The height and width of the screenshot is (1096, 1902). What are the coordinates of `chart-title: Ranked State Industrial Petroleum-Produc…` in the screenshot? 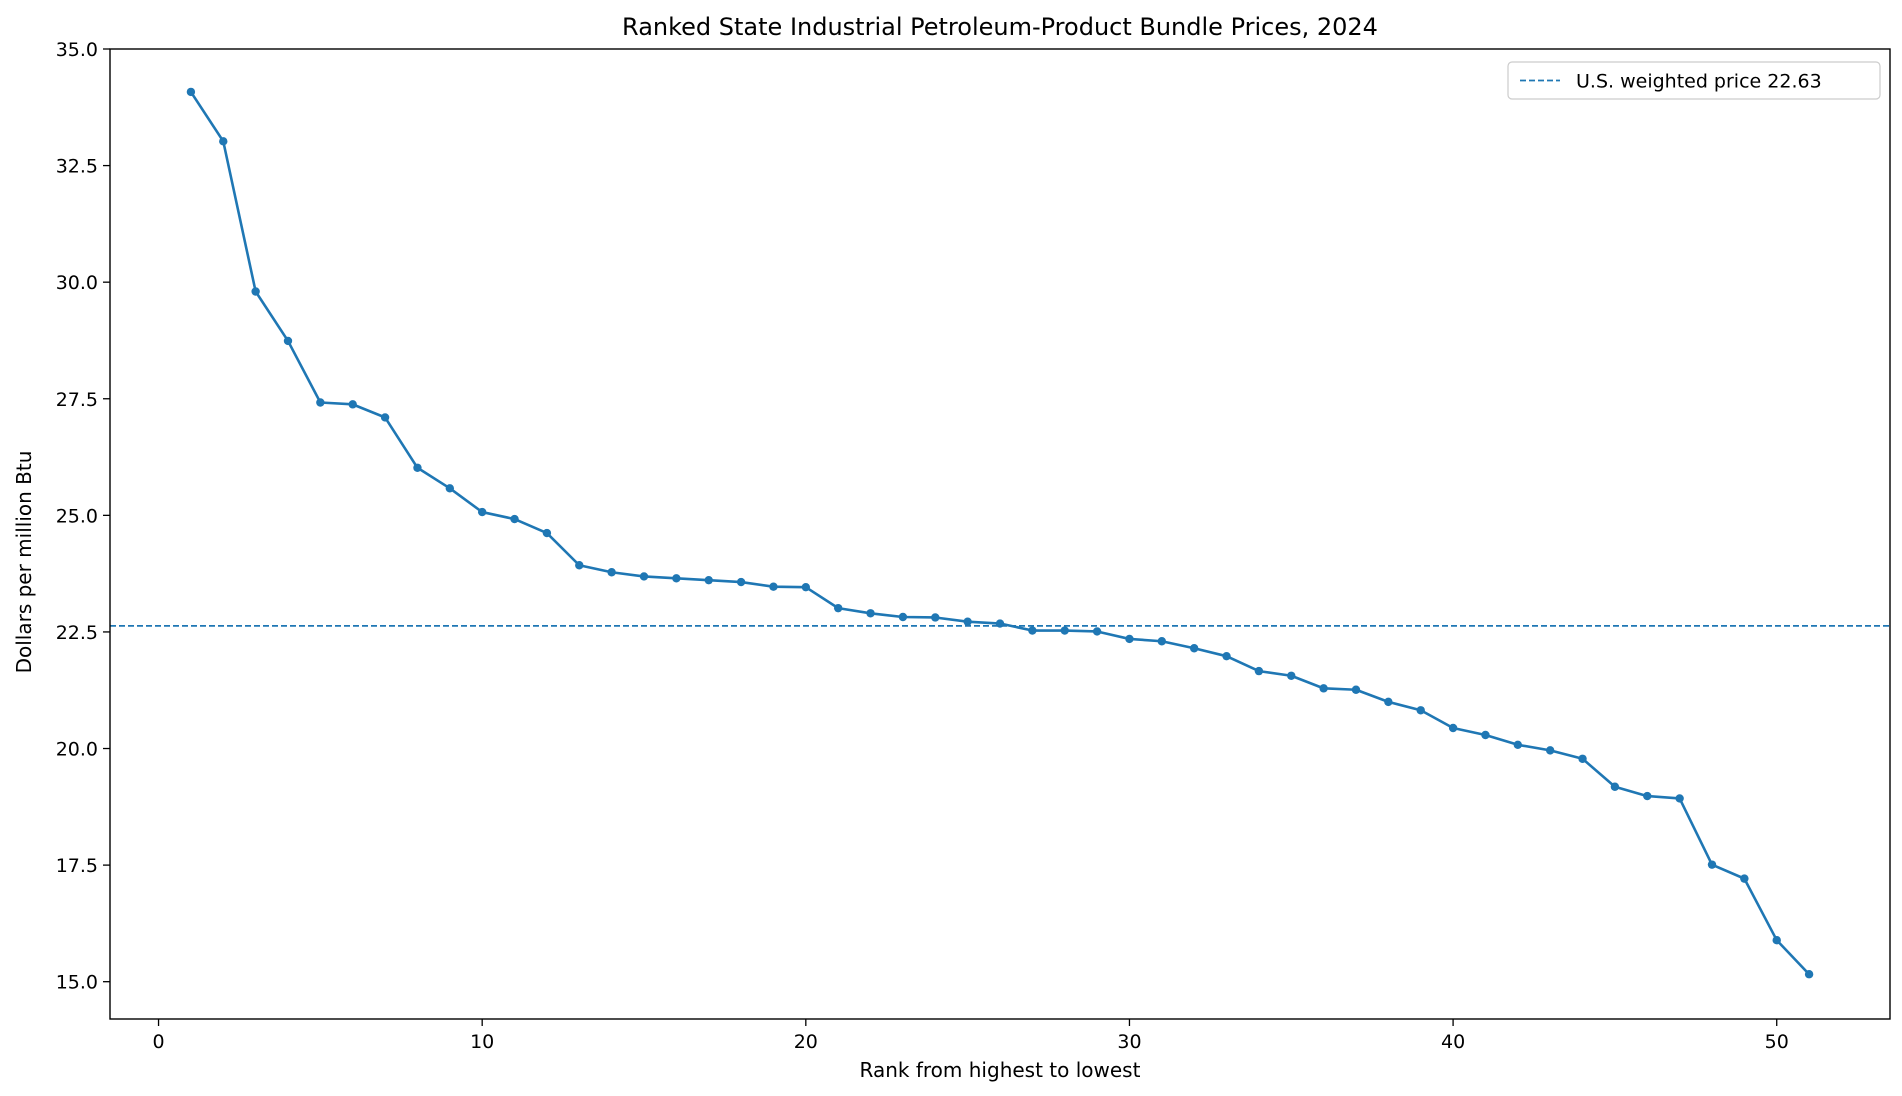 It's located at (1000, 27).